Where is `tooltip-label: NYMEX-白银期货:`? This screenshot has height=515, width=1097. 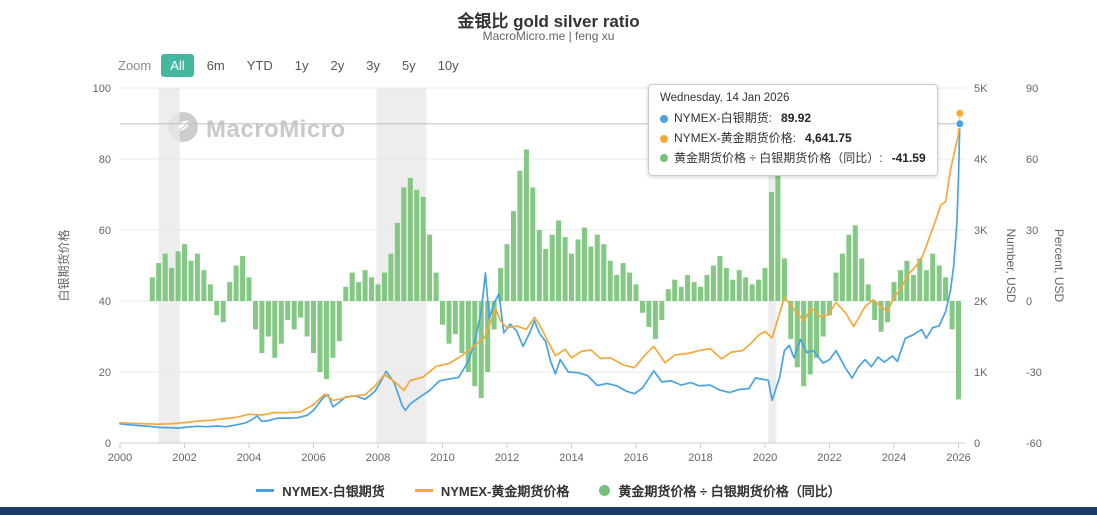 tooltip-label: NYMEX-白银期货: is located at coordinates (723, 118).